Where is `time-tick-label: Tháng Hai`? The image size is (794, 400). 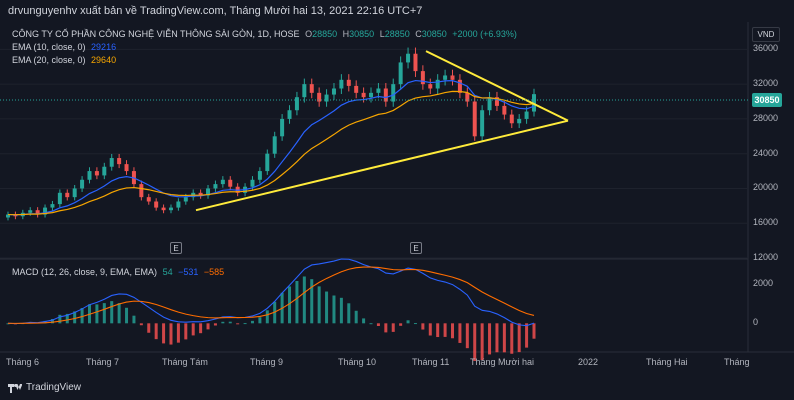
time-tick-label: Tháng Hai is located at coordinates (667, 362).